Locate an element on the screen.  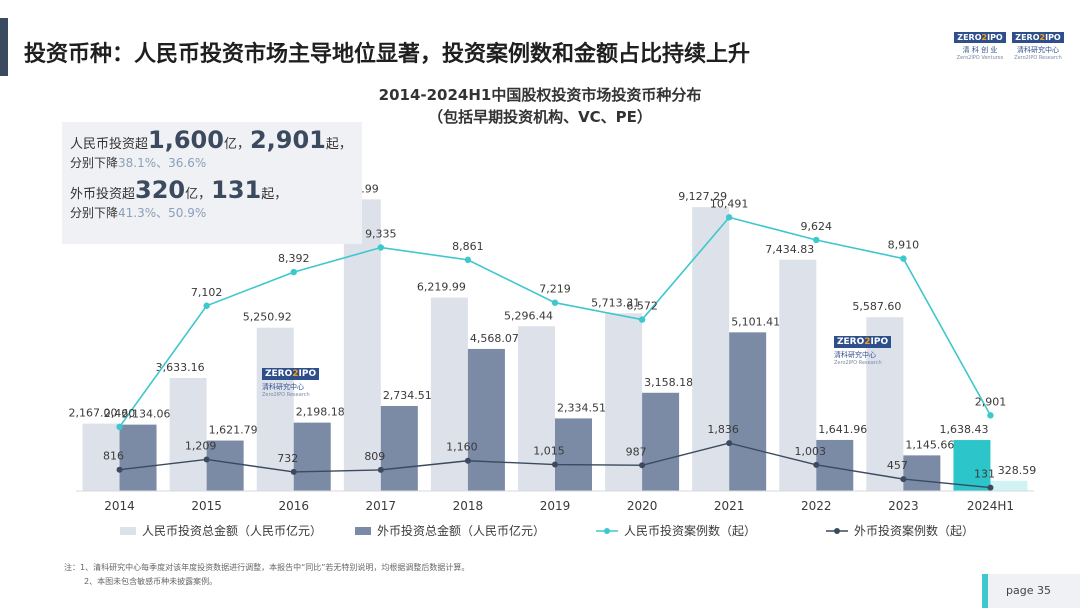
callout-fx-prefix: 外币投资超 is located at coordinates (103, 194).